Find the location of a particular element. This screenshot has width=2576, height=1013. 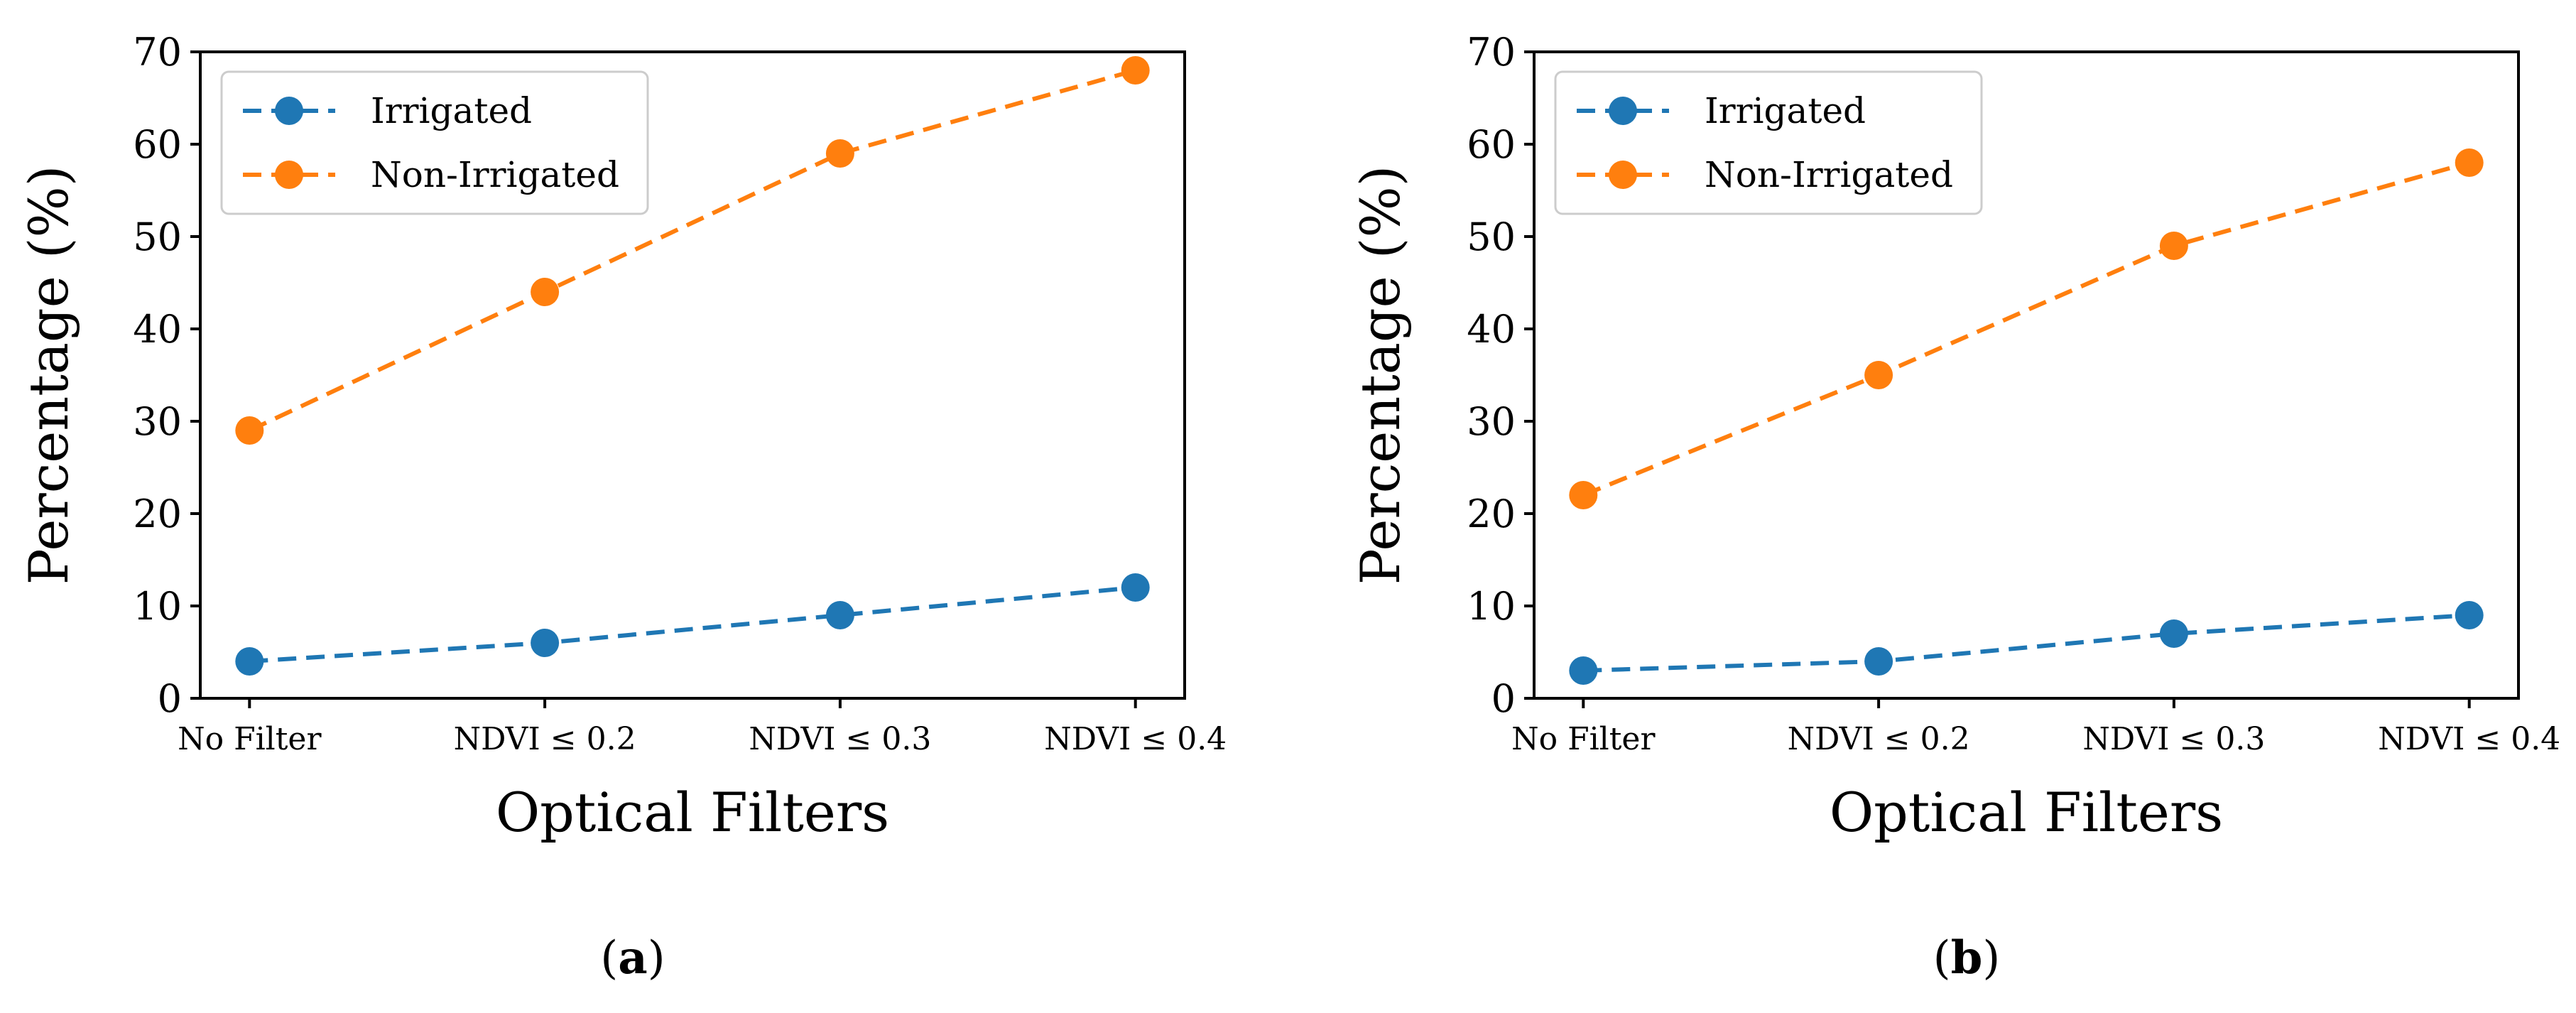

panel-caption-letter: b is located at coordinates (1967, 958).